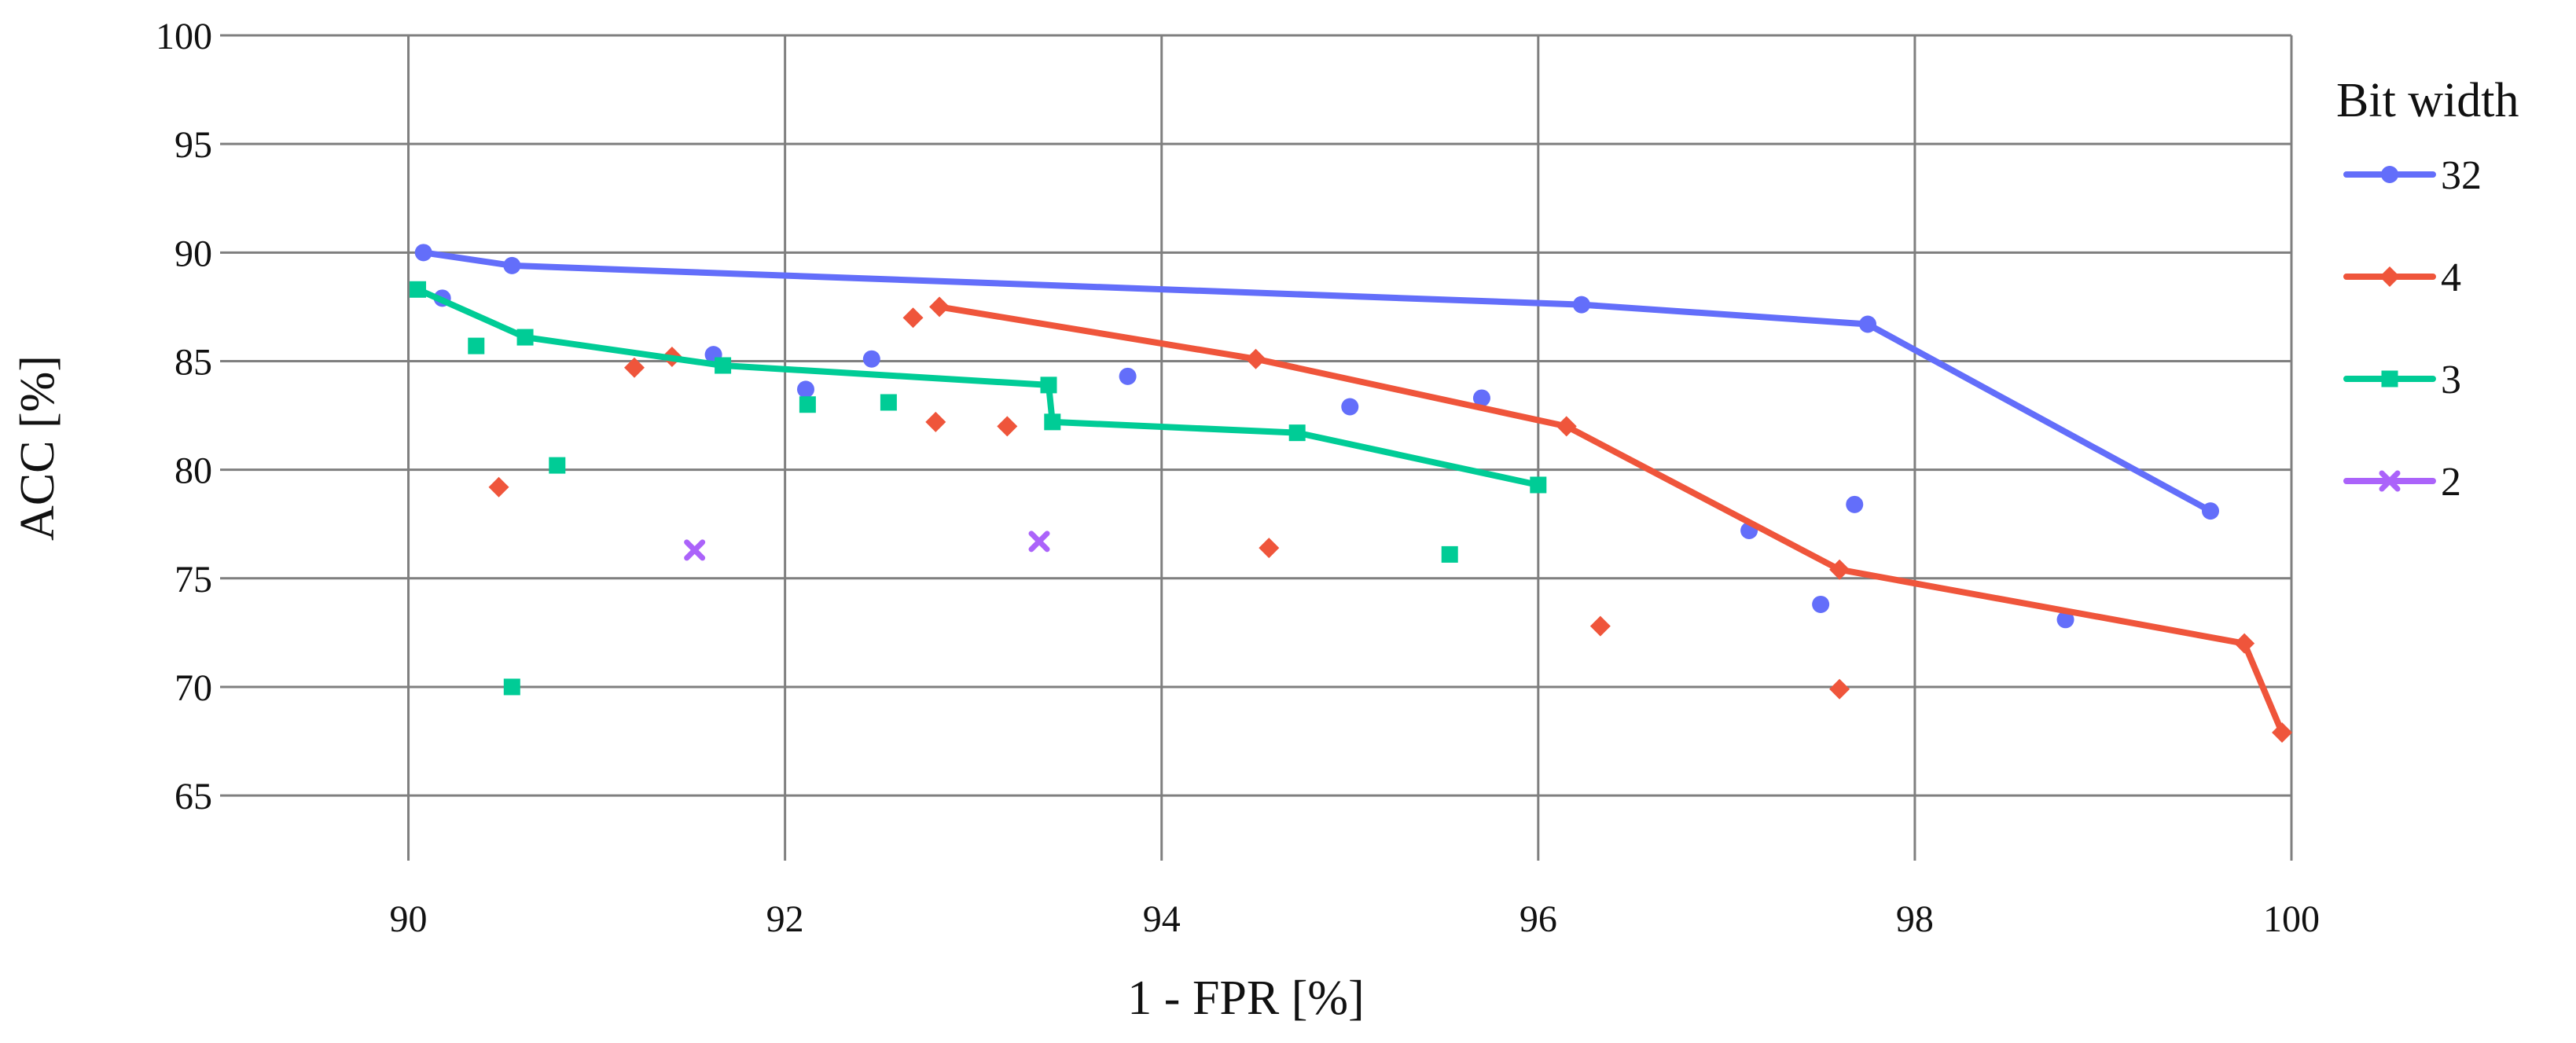 The image size is (2576, 1043). What do you see at coordinates (2402, 277) in the screenshot?
I see `legend-item-4: 4` at bounding box center [2402, 277].